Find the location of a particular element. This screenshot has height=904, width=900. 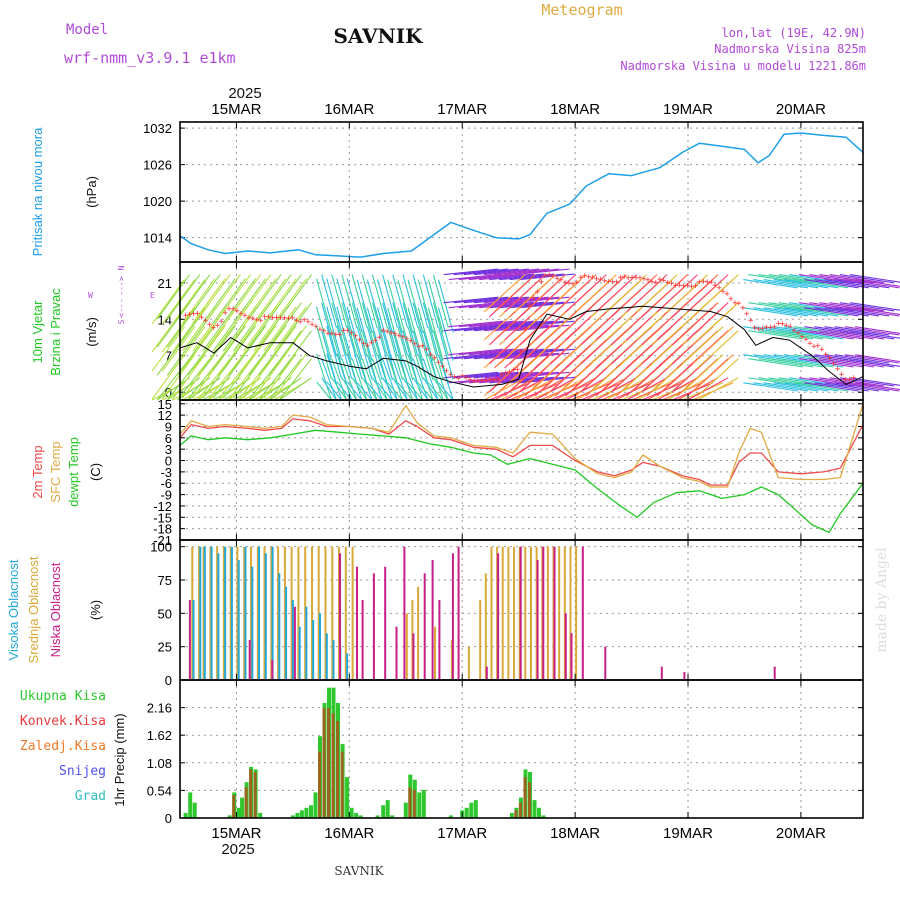

cloud-tick-label: 75 is located at coordinates (165, 580).